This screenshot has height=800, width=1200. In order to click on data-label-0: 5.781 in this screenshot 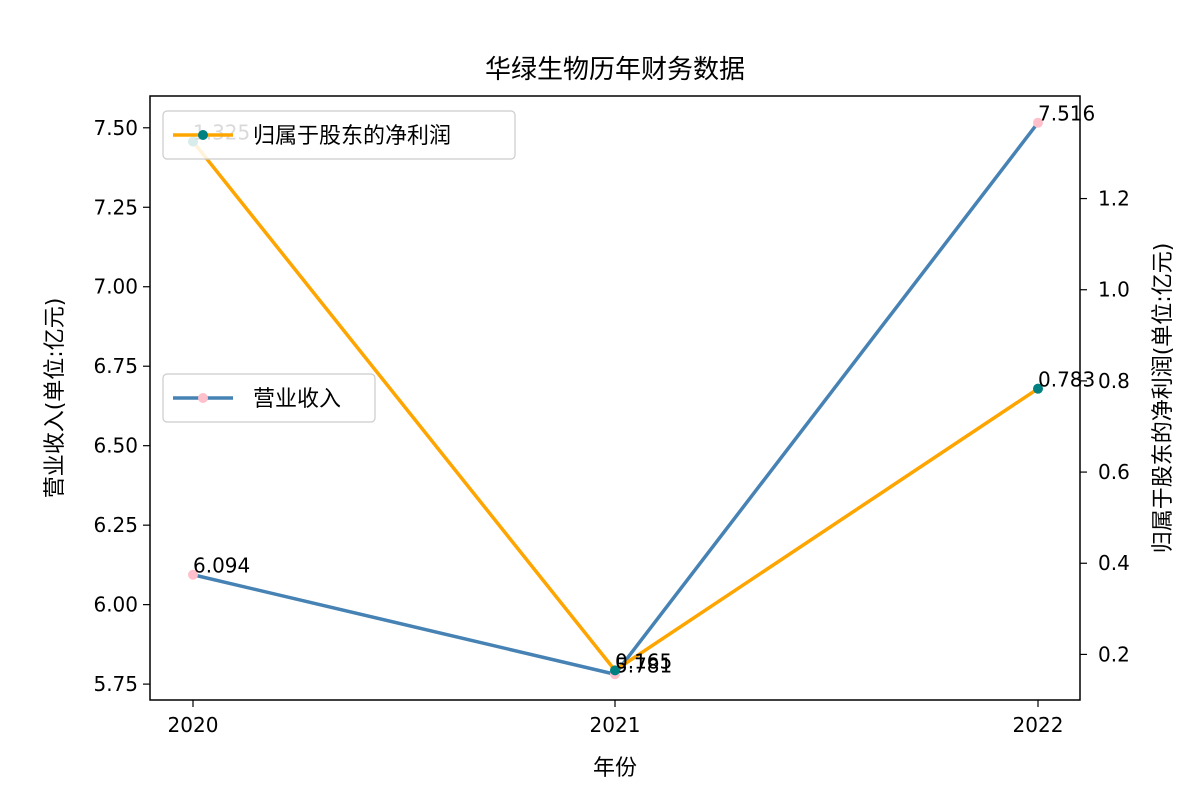, I will do `click(643, 665)`.